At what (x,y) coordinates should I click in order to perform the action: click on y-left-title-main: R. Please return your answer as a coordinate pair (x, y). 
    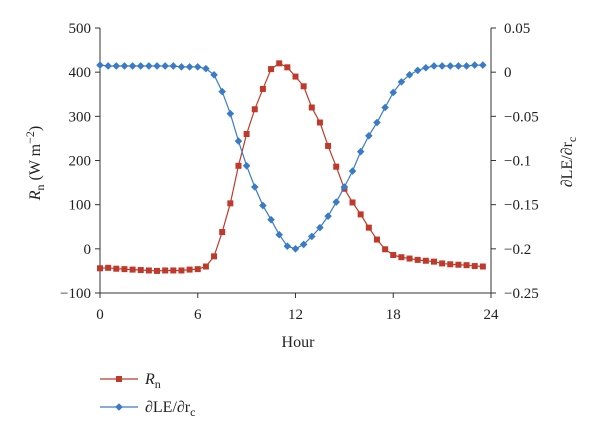
    Looking at the image, I should click on (35, 195).